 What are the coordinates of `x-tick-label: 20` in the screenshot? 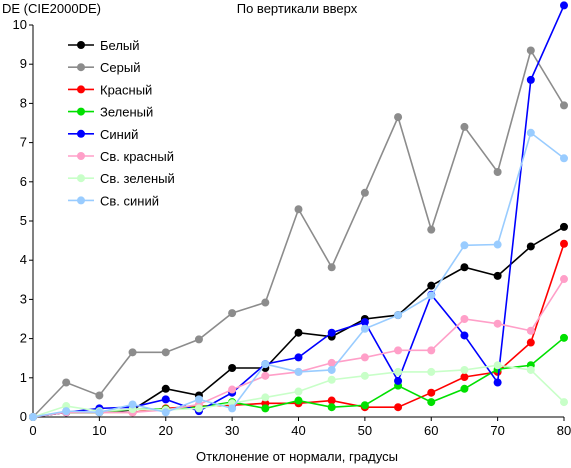 It's located at (166, 430).